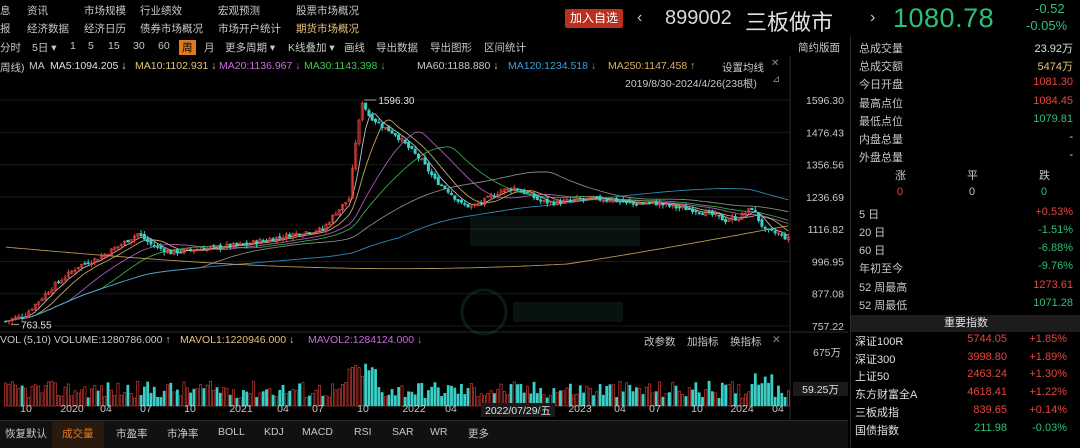  What do you see at coordinates (1048, 392) in the screenshot?
I see `index-pct: +1.22%` at bounding box center [1048, 392].